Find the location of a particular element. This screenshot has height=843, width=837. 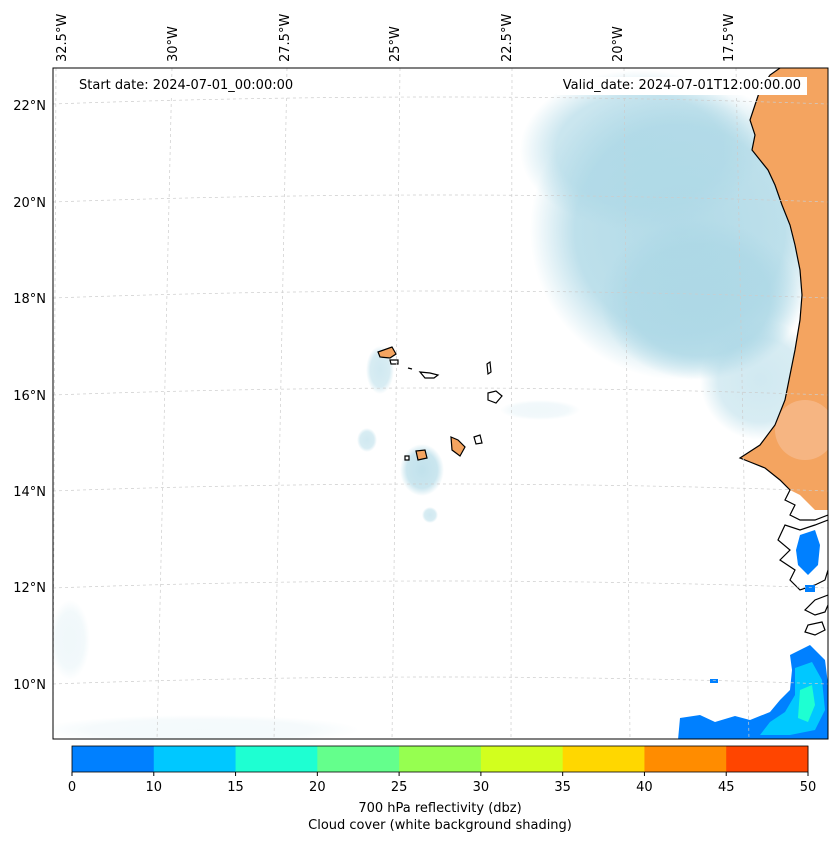

colorbar-tick-label: 50 is located at coordinates (808, 787).